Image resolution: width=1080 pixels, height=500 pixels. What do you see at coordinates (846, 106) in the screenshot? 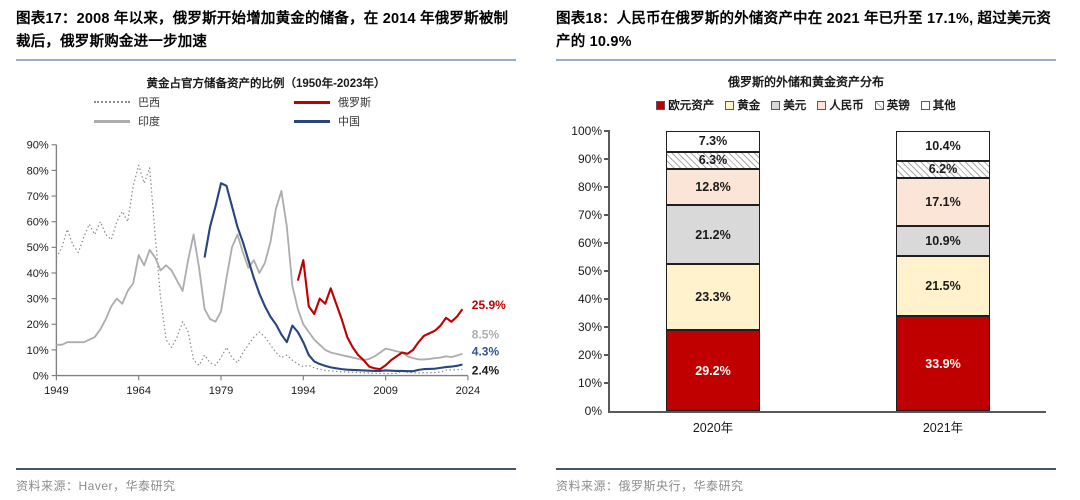
I see `legend-label: 人民币` at bounding box center [846, 106].